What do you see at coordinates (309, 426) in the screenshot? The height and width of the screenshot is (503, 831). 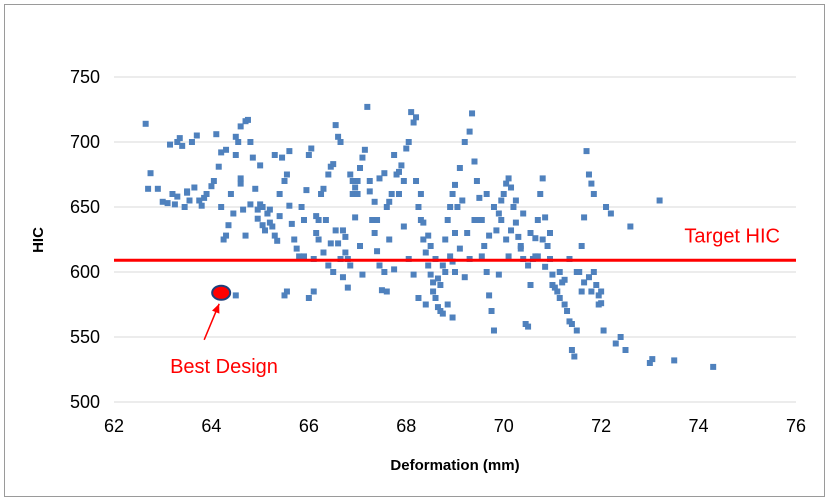 I see `x-tick-label: 66` at bounding box center [309, 426].